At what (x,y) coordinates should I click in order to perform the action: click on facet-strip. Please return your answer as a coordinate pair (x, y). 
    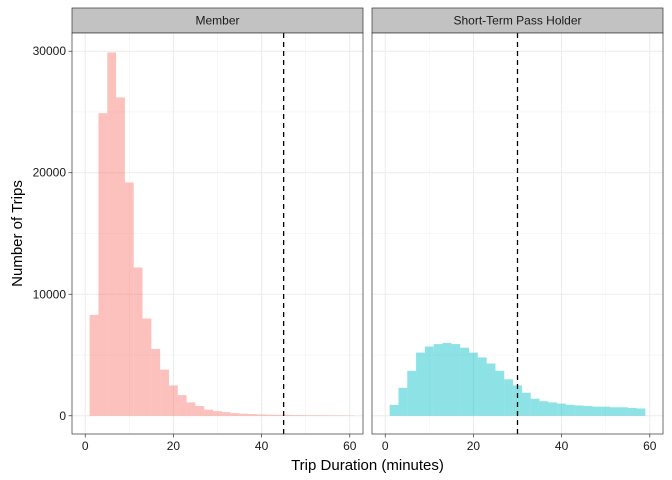
    Looking at the image, I should click on (217, 20).